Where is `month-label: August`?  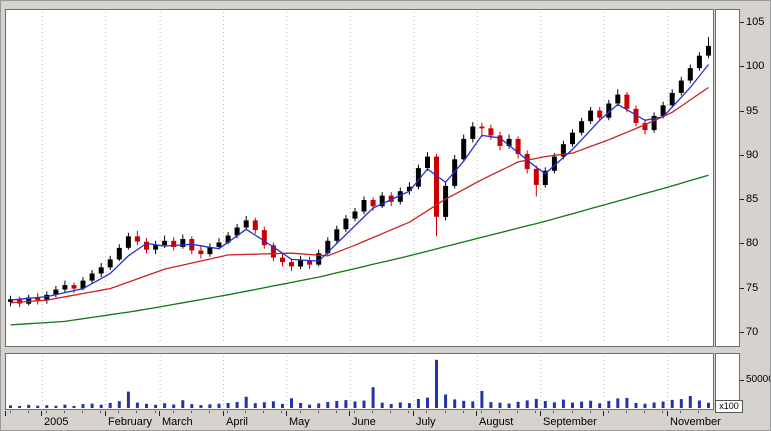 month-label: August is located at coordinates (496, 422).